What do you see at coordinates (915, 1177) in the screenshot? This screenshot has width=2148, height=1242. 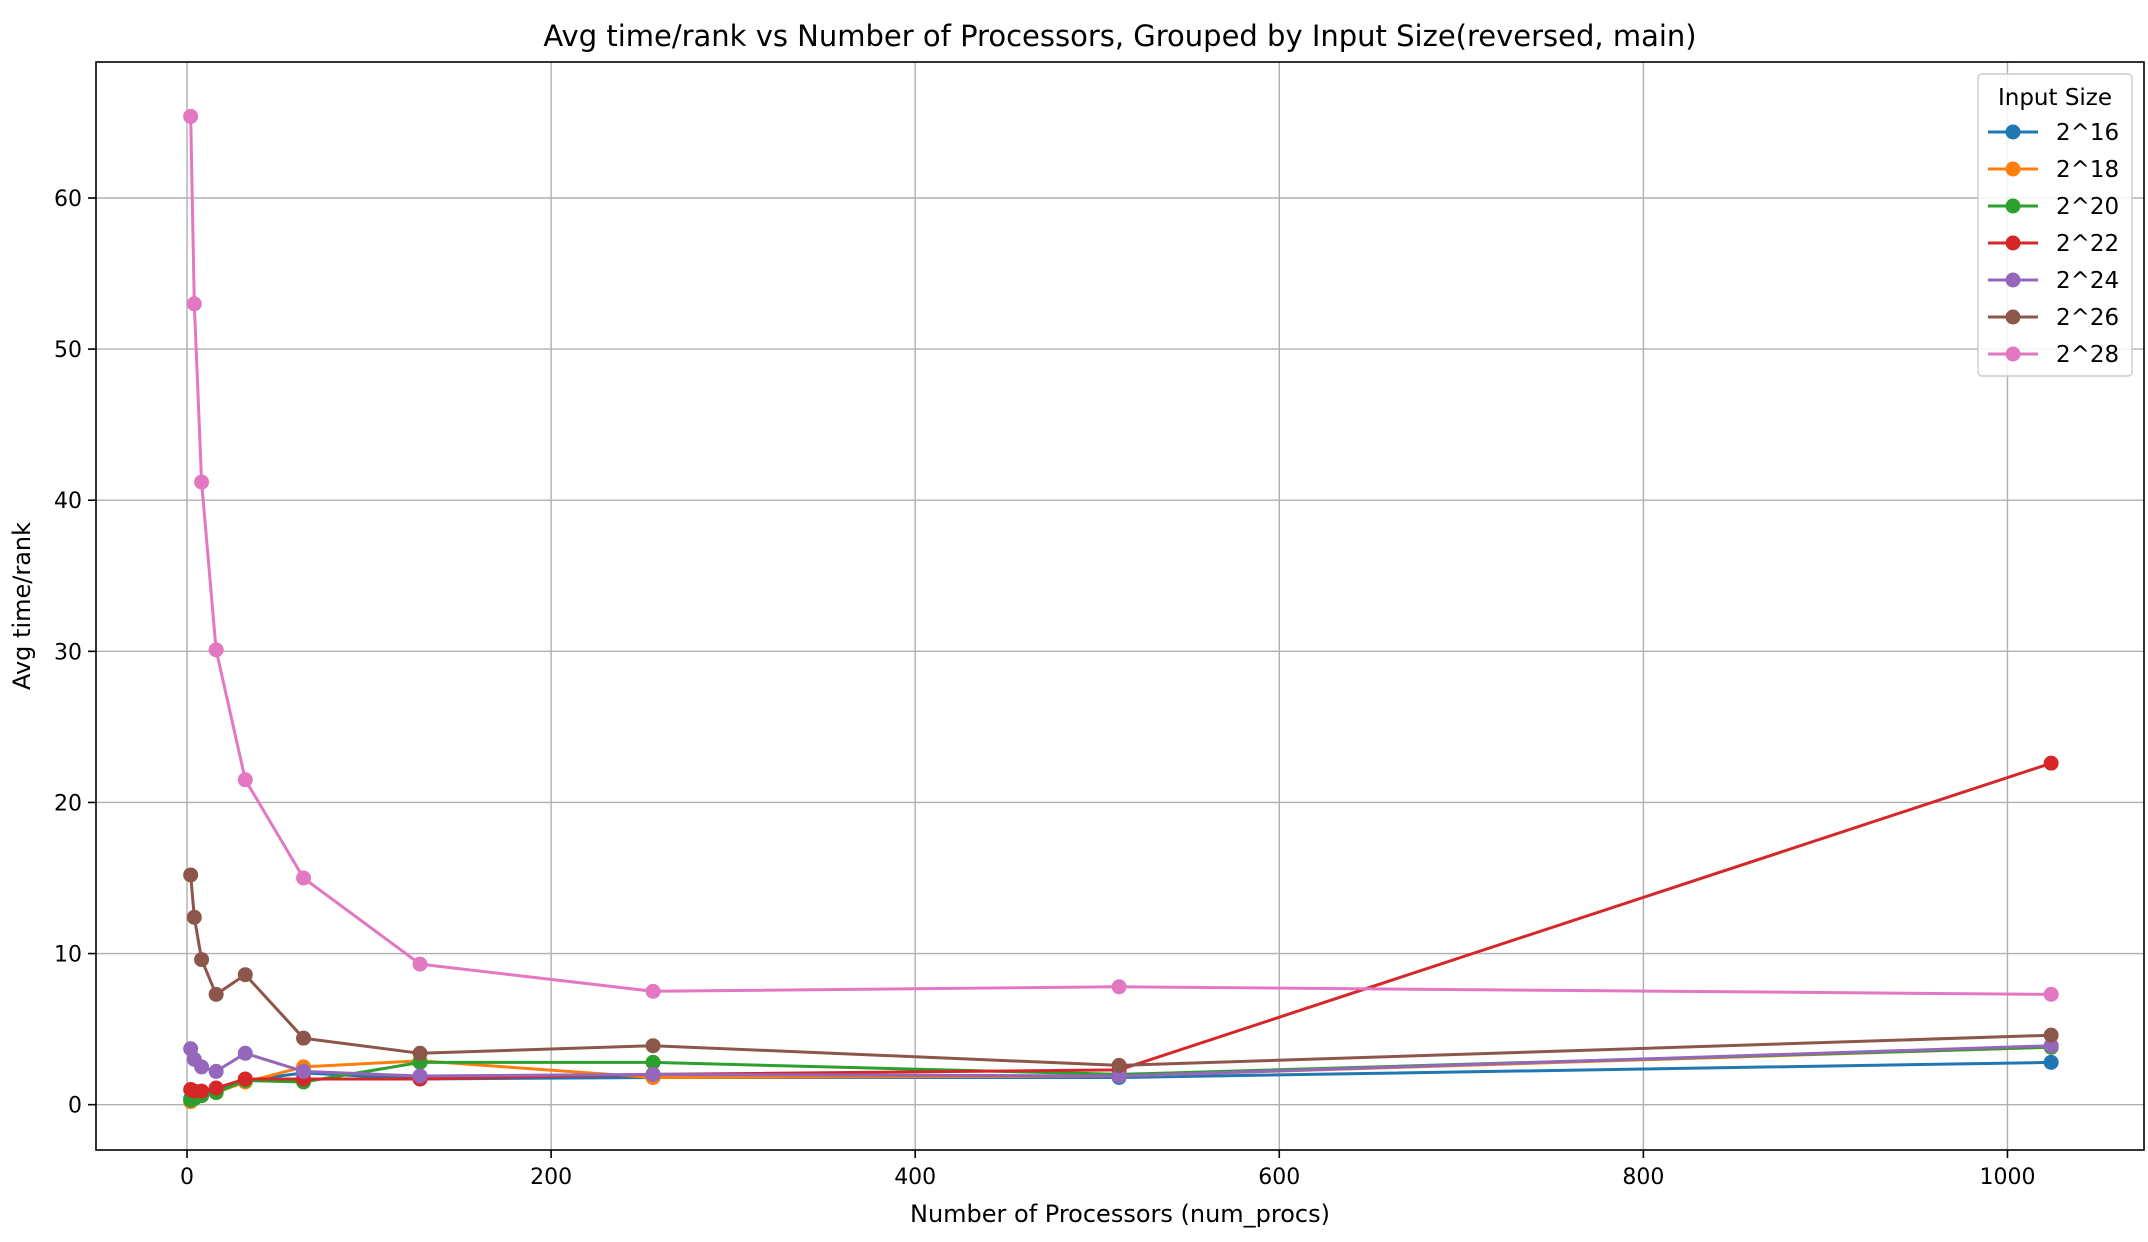 I see `x-tick-label: 400` at bounding box center [915, 1177].